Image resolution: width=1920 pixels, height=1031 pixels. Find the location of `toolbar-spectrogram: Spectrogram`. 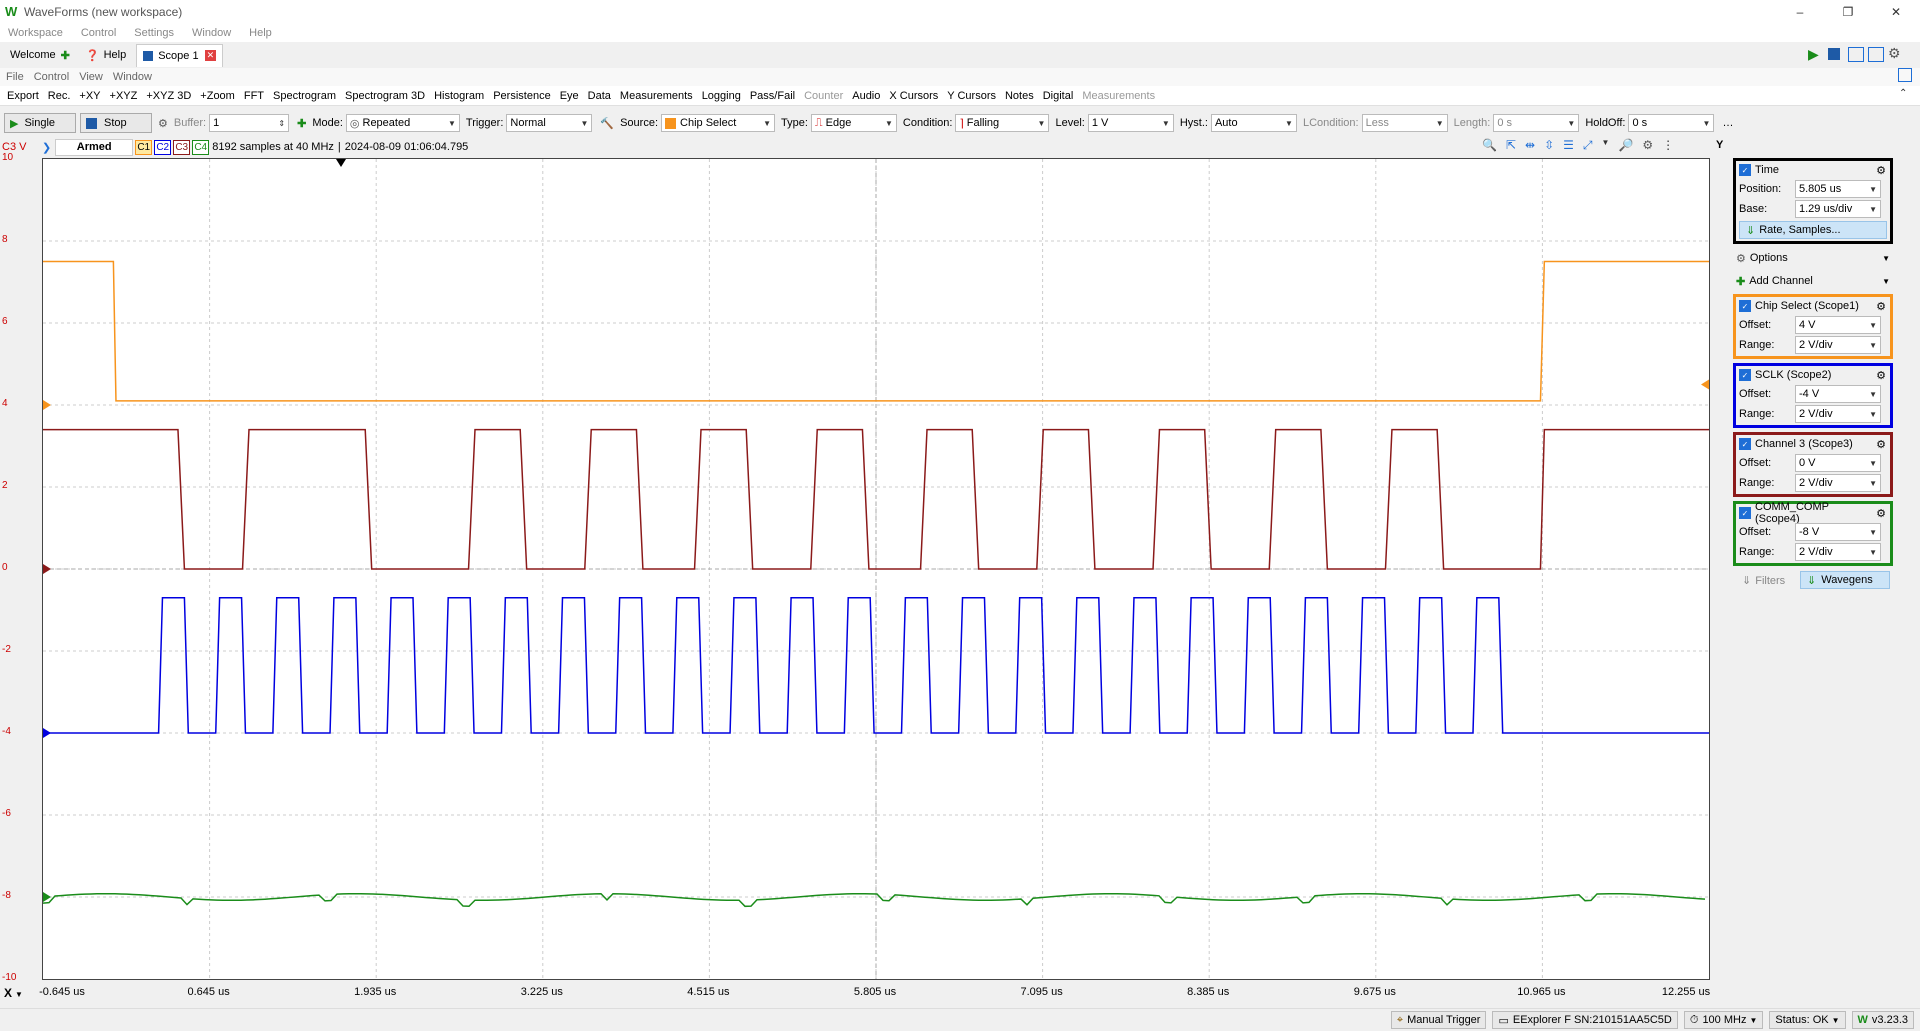

toolbar-spectrogram: Spectrogram is located at coordinates (304, 96).